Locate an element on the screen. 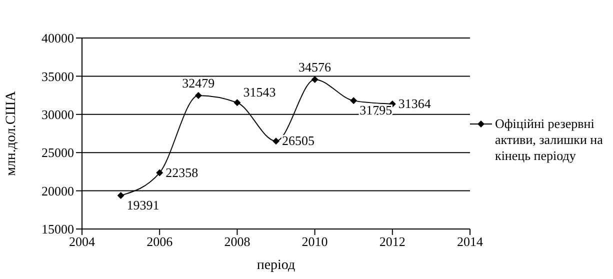 This screenshot has height=279, width=613. x-tick-label: 2008 is located at coordinates (237, 242).